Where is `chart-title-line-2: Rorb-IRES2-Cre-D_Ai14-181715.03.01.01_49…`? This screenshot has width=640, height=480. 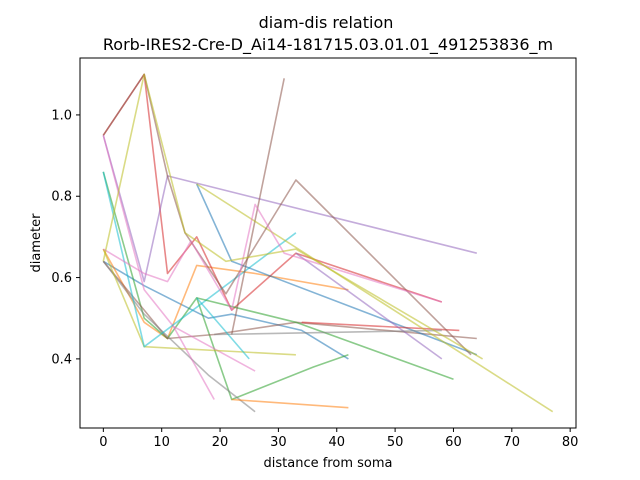 chart-title-line-2: Rorb-IRES2-Cre-D_Ai14-181715.03.01.01_49… is located at coordinates (328, 45).